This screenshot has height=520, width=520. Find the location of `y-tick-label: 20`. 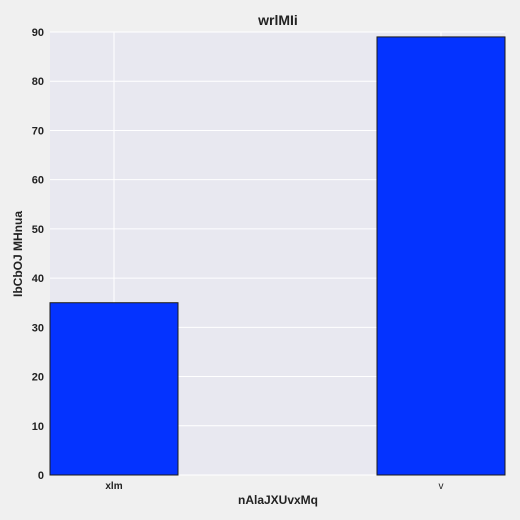

y-tick-label: 20 is located at coordinates (38, 378).